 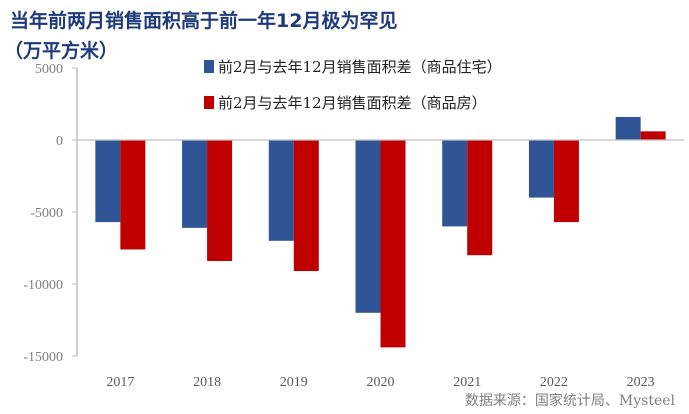 I want to click on y-tick-label: -15000, so click(x=43, y=357).